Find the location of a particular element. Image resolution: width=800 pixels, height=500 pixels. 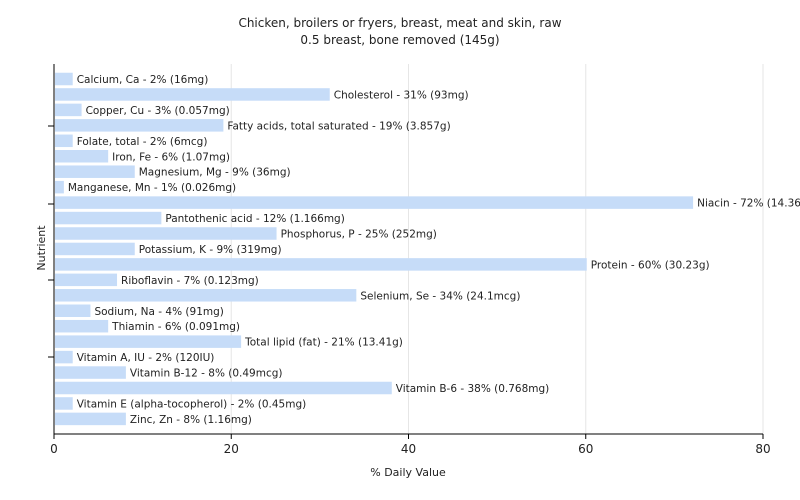

bar-label-1: Cholesterol - 31% (93mg) is located at coordinates (401, 95).